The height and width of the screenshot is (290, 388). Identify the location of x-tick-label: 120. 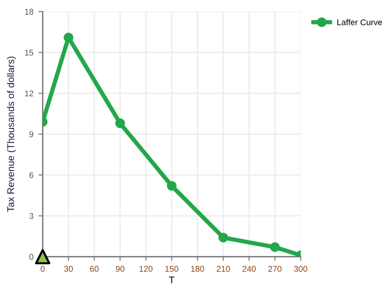
(146, 269).